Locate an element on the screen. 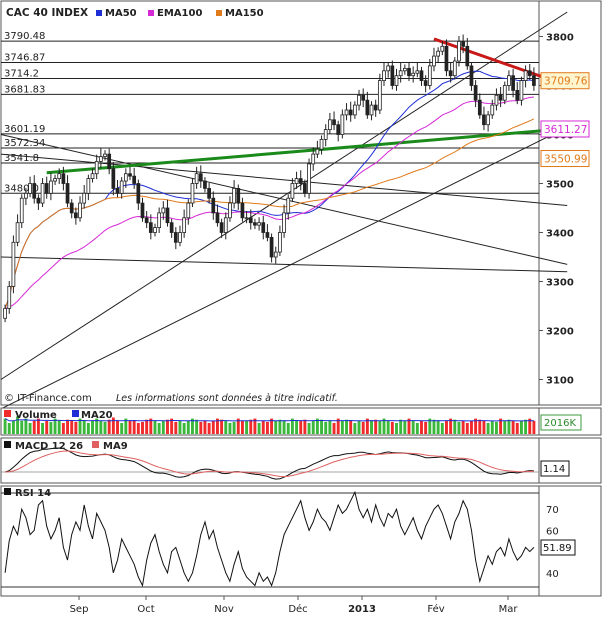 The image size is (604, 623). x-tick-label: 2013 is located at coordinates (362, 609).